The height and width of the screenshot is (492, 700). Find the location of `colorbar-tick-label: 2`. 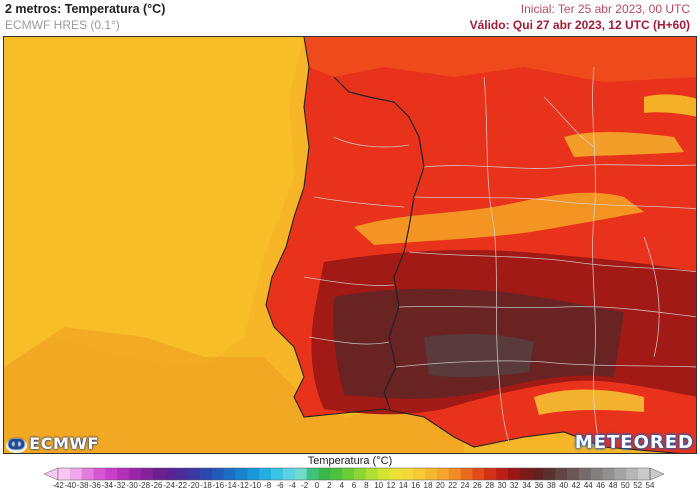

colorbar-tick-label: 2 is located at coordinates (329, 485).